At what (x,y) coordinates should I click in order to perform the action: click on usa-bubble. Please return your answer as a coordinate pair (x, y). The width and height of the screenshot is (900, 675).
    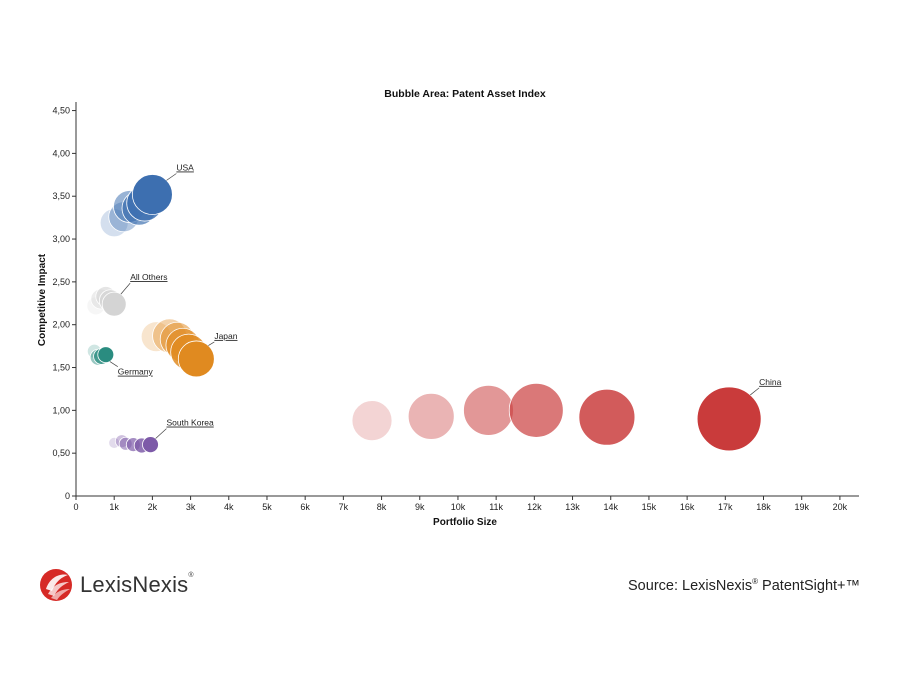
    Looking at the image, I should click on (152, 194).